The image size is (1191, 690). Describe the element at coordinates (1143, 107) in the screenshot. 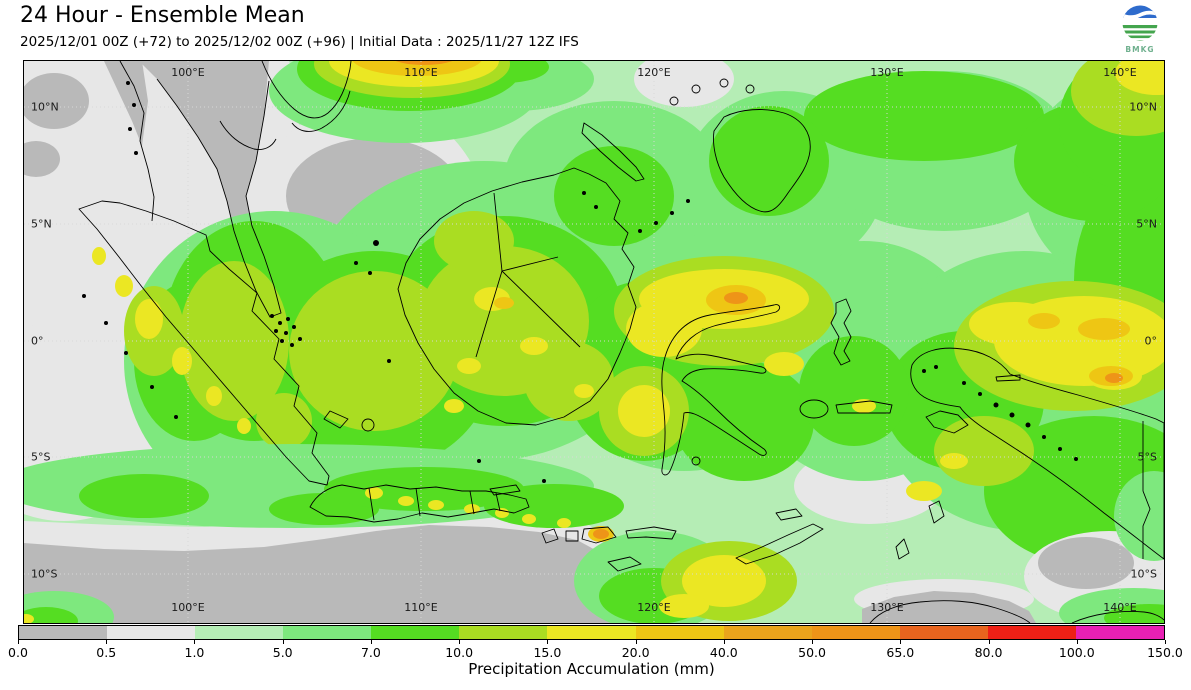

I see `lat-label-right: 10°N` at that location.